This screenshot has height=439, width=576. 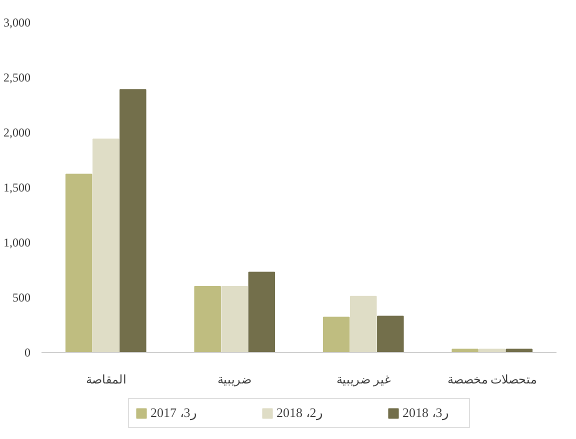 I want to click on y-tick-label: 0, so click(x=27, y=353).